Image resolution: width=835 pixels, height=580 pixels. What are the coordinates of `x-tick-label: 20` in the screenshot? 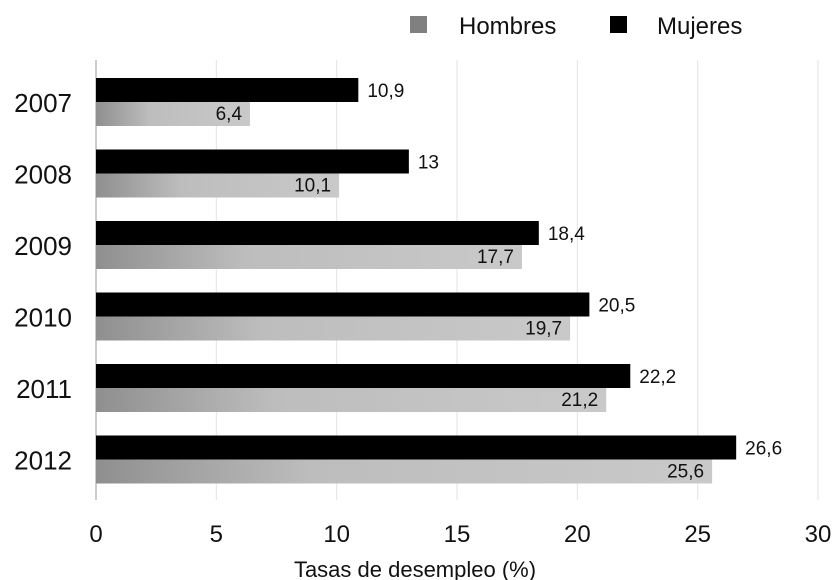 It's located at (577, 534).